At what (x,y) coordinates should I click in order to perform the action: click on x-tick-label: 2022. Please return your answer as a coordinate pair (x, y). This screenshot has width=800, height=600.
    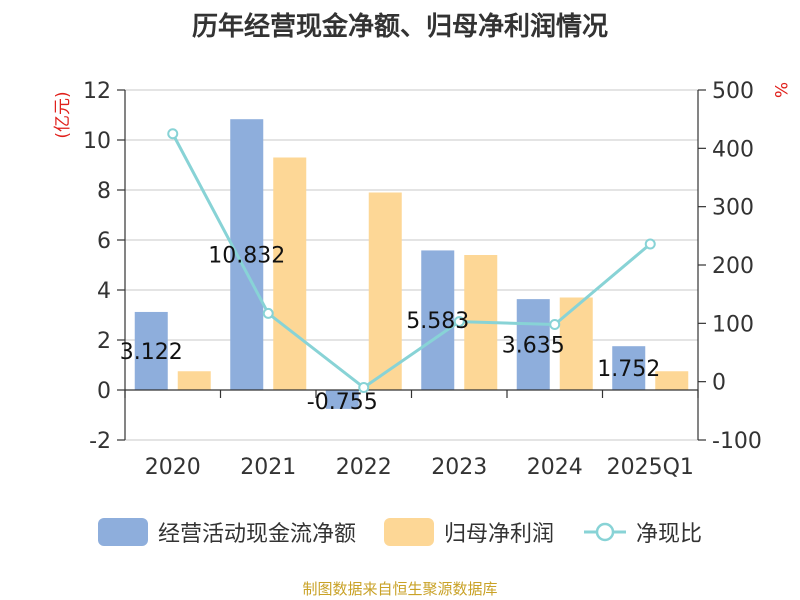
    Looking at the image, I should click on (364, 467).